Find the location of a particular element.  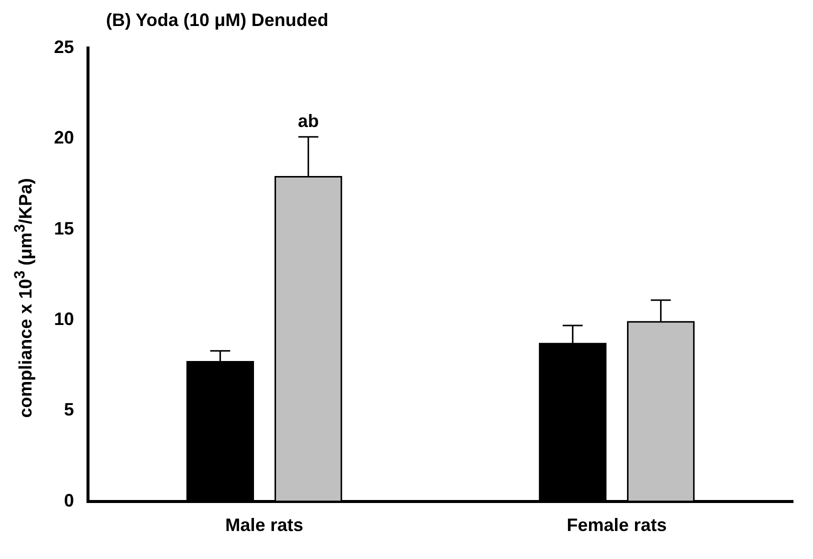

y-tick-label: 20 is located at coordinates (64, 138).